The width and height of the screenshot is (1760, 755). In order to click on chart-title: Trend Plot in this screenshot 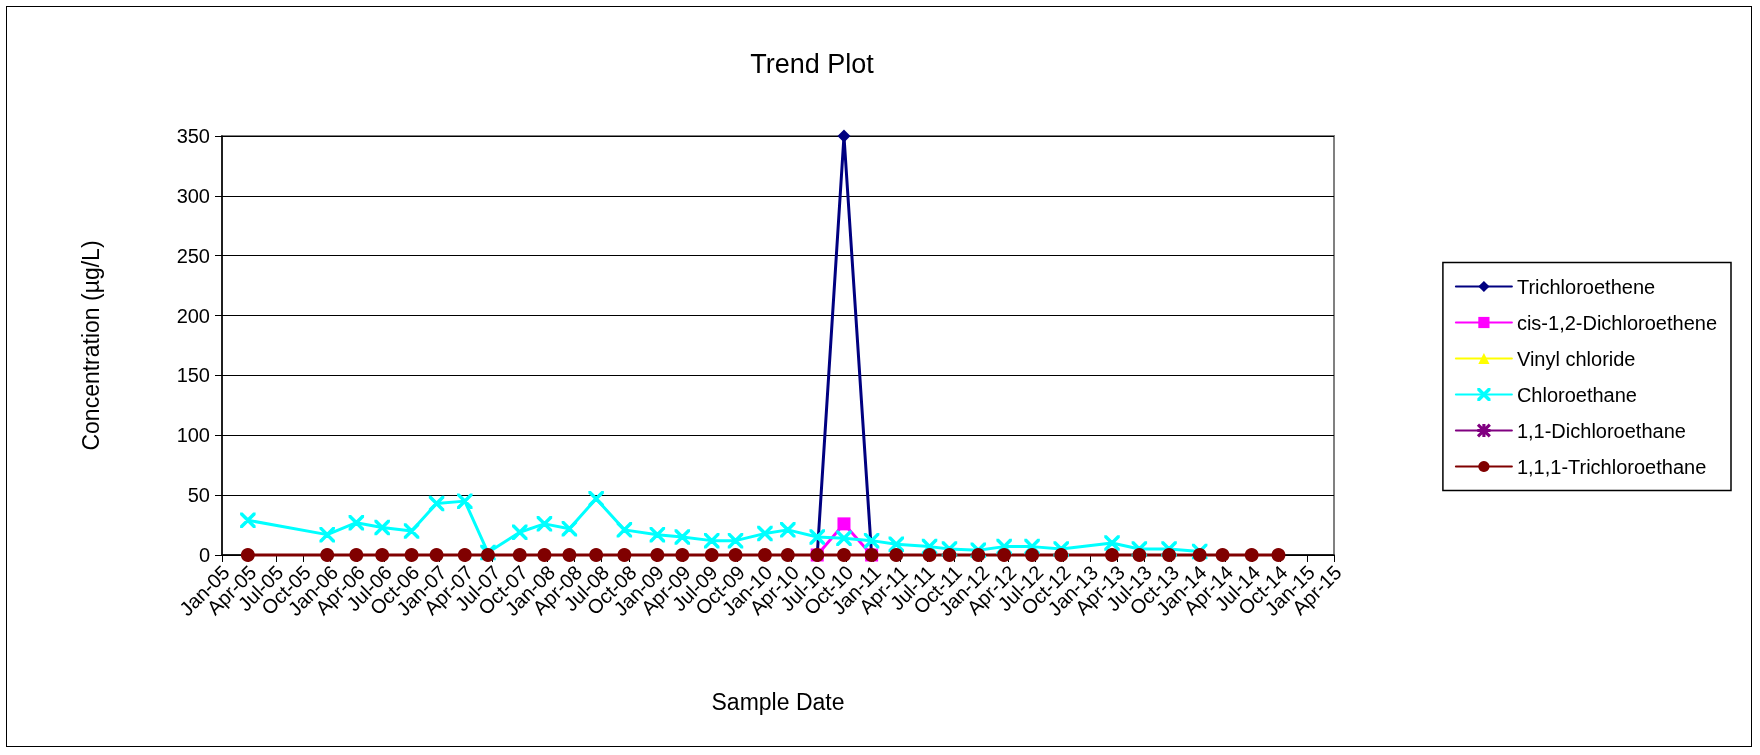, I will do `click(812, 63)`.